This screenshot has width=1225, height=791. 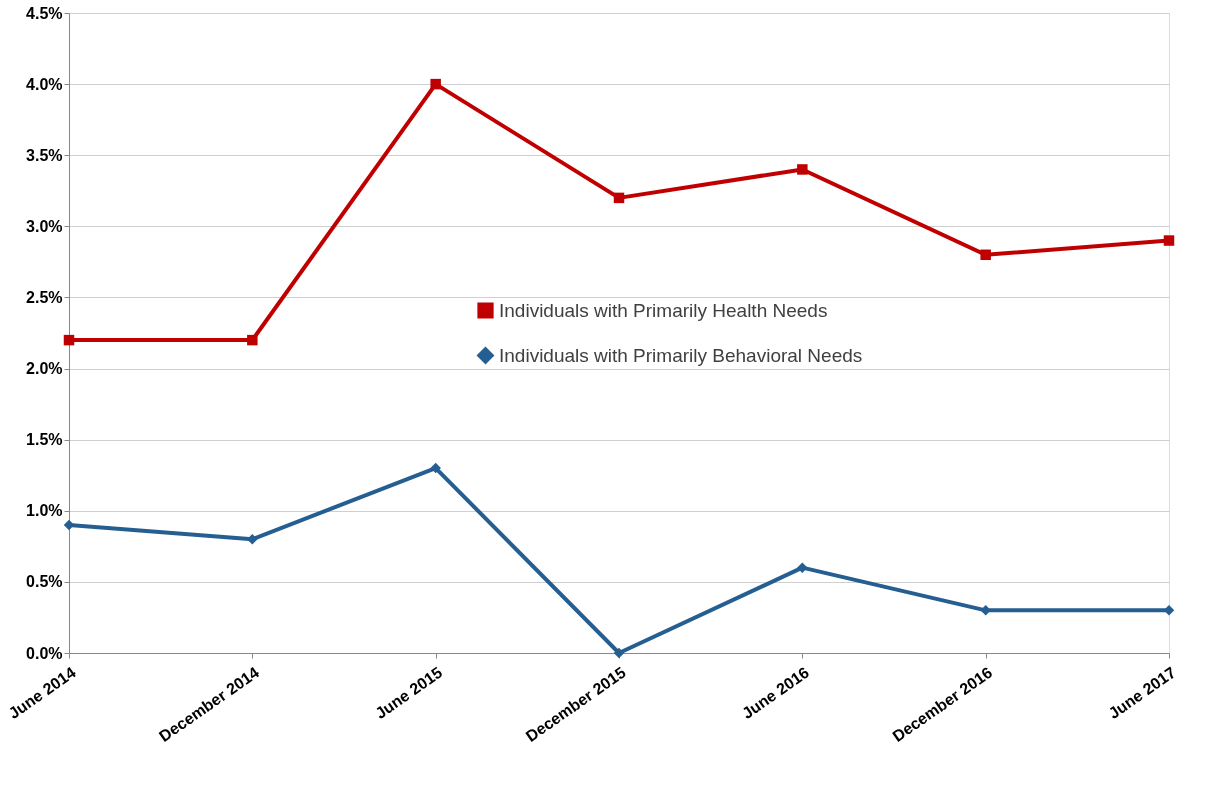 I want to click on y-tick-label: 0.5%, so click(x=44, y=582).